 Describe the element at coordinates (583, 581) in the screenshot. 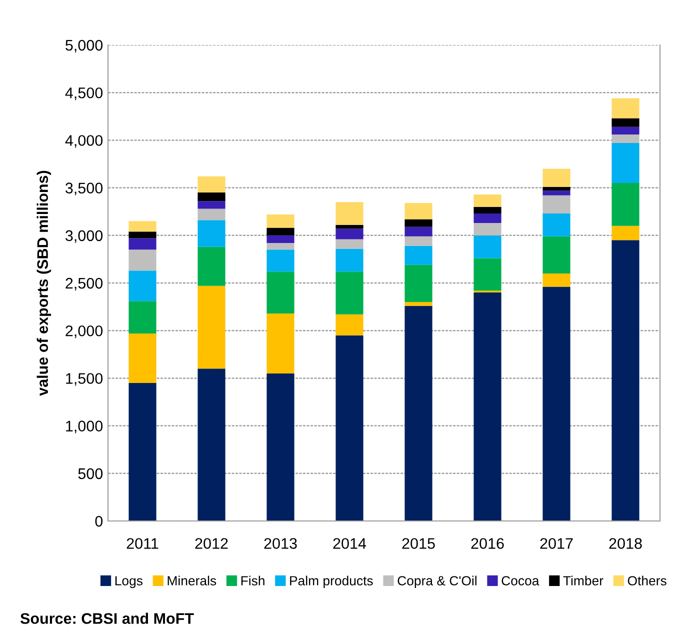

I see `legend-label: Timber` at that location.